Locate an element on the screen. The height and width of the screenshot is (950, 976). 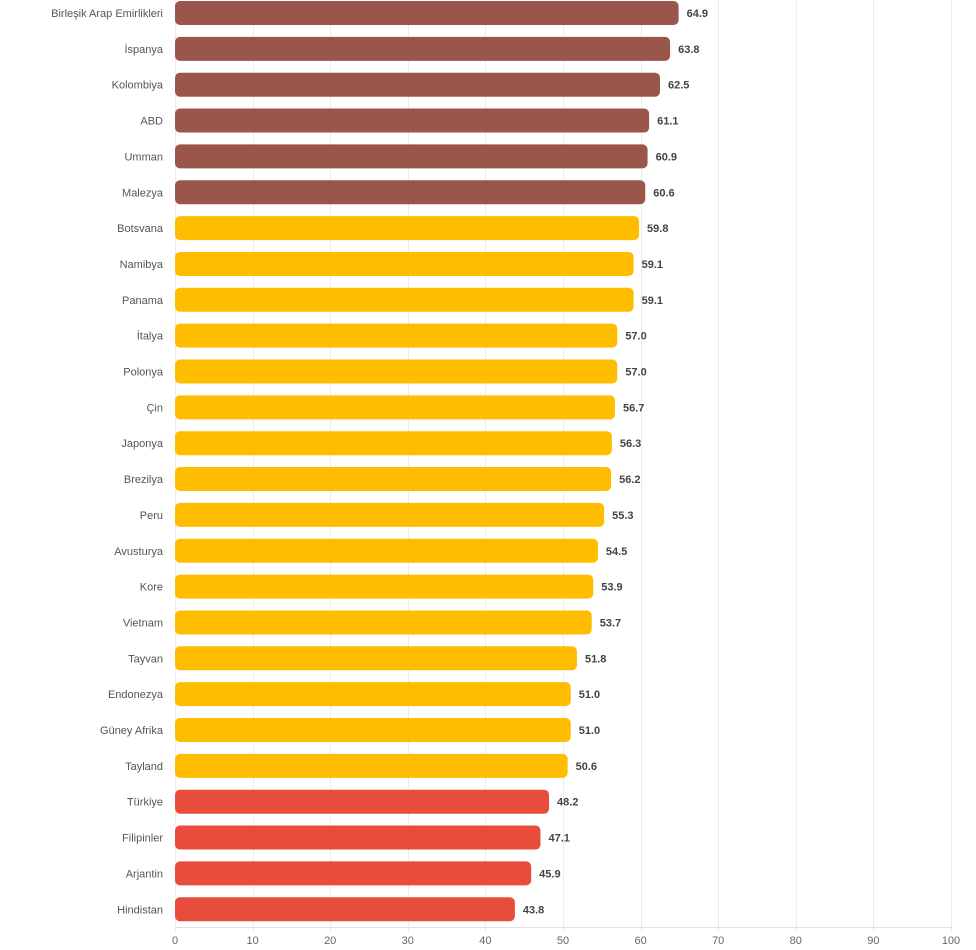
category-label: Arjantin is located at coordinates (144, 874).